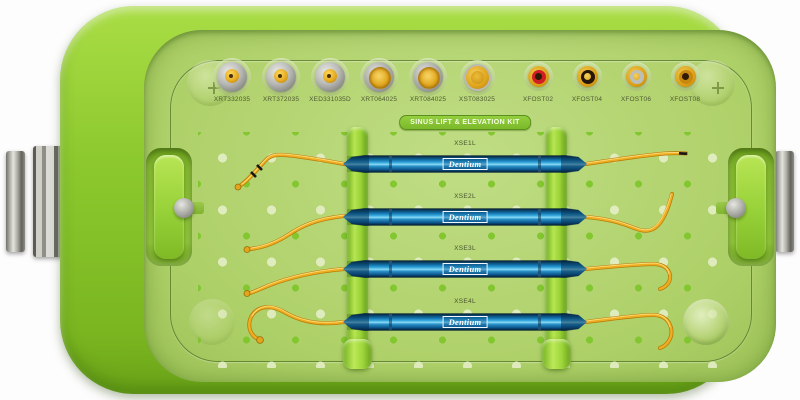  I want to click on instrument-label: XSE4L, so click(465, 301).